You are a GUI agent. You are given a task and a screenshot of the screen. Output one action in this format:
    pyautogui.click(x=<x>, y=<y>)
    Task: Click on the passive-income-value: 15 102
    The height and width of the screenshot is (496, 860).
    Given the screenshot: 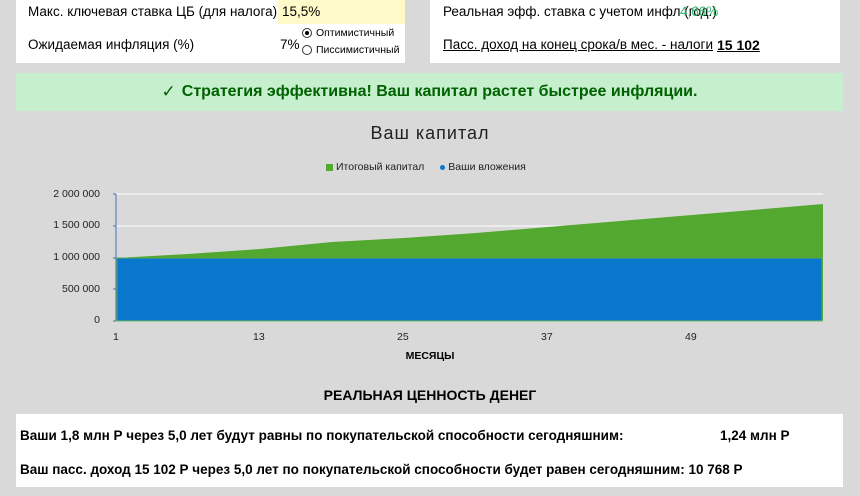 What is the action you would take?
    pyautogui.click(x=738, y=45)
    